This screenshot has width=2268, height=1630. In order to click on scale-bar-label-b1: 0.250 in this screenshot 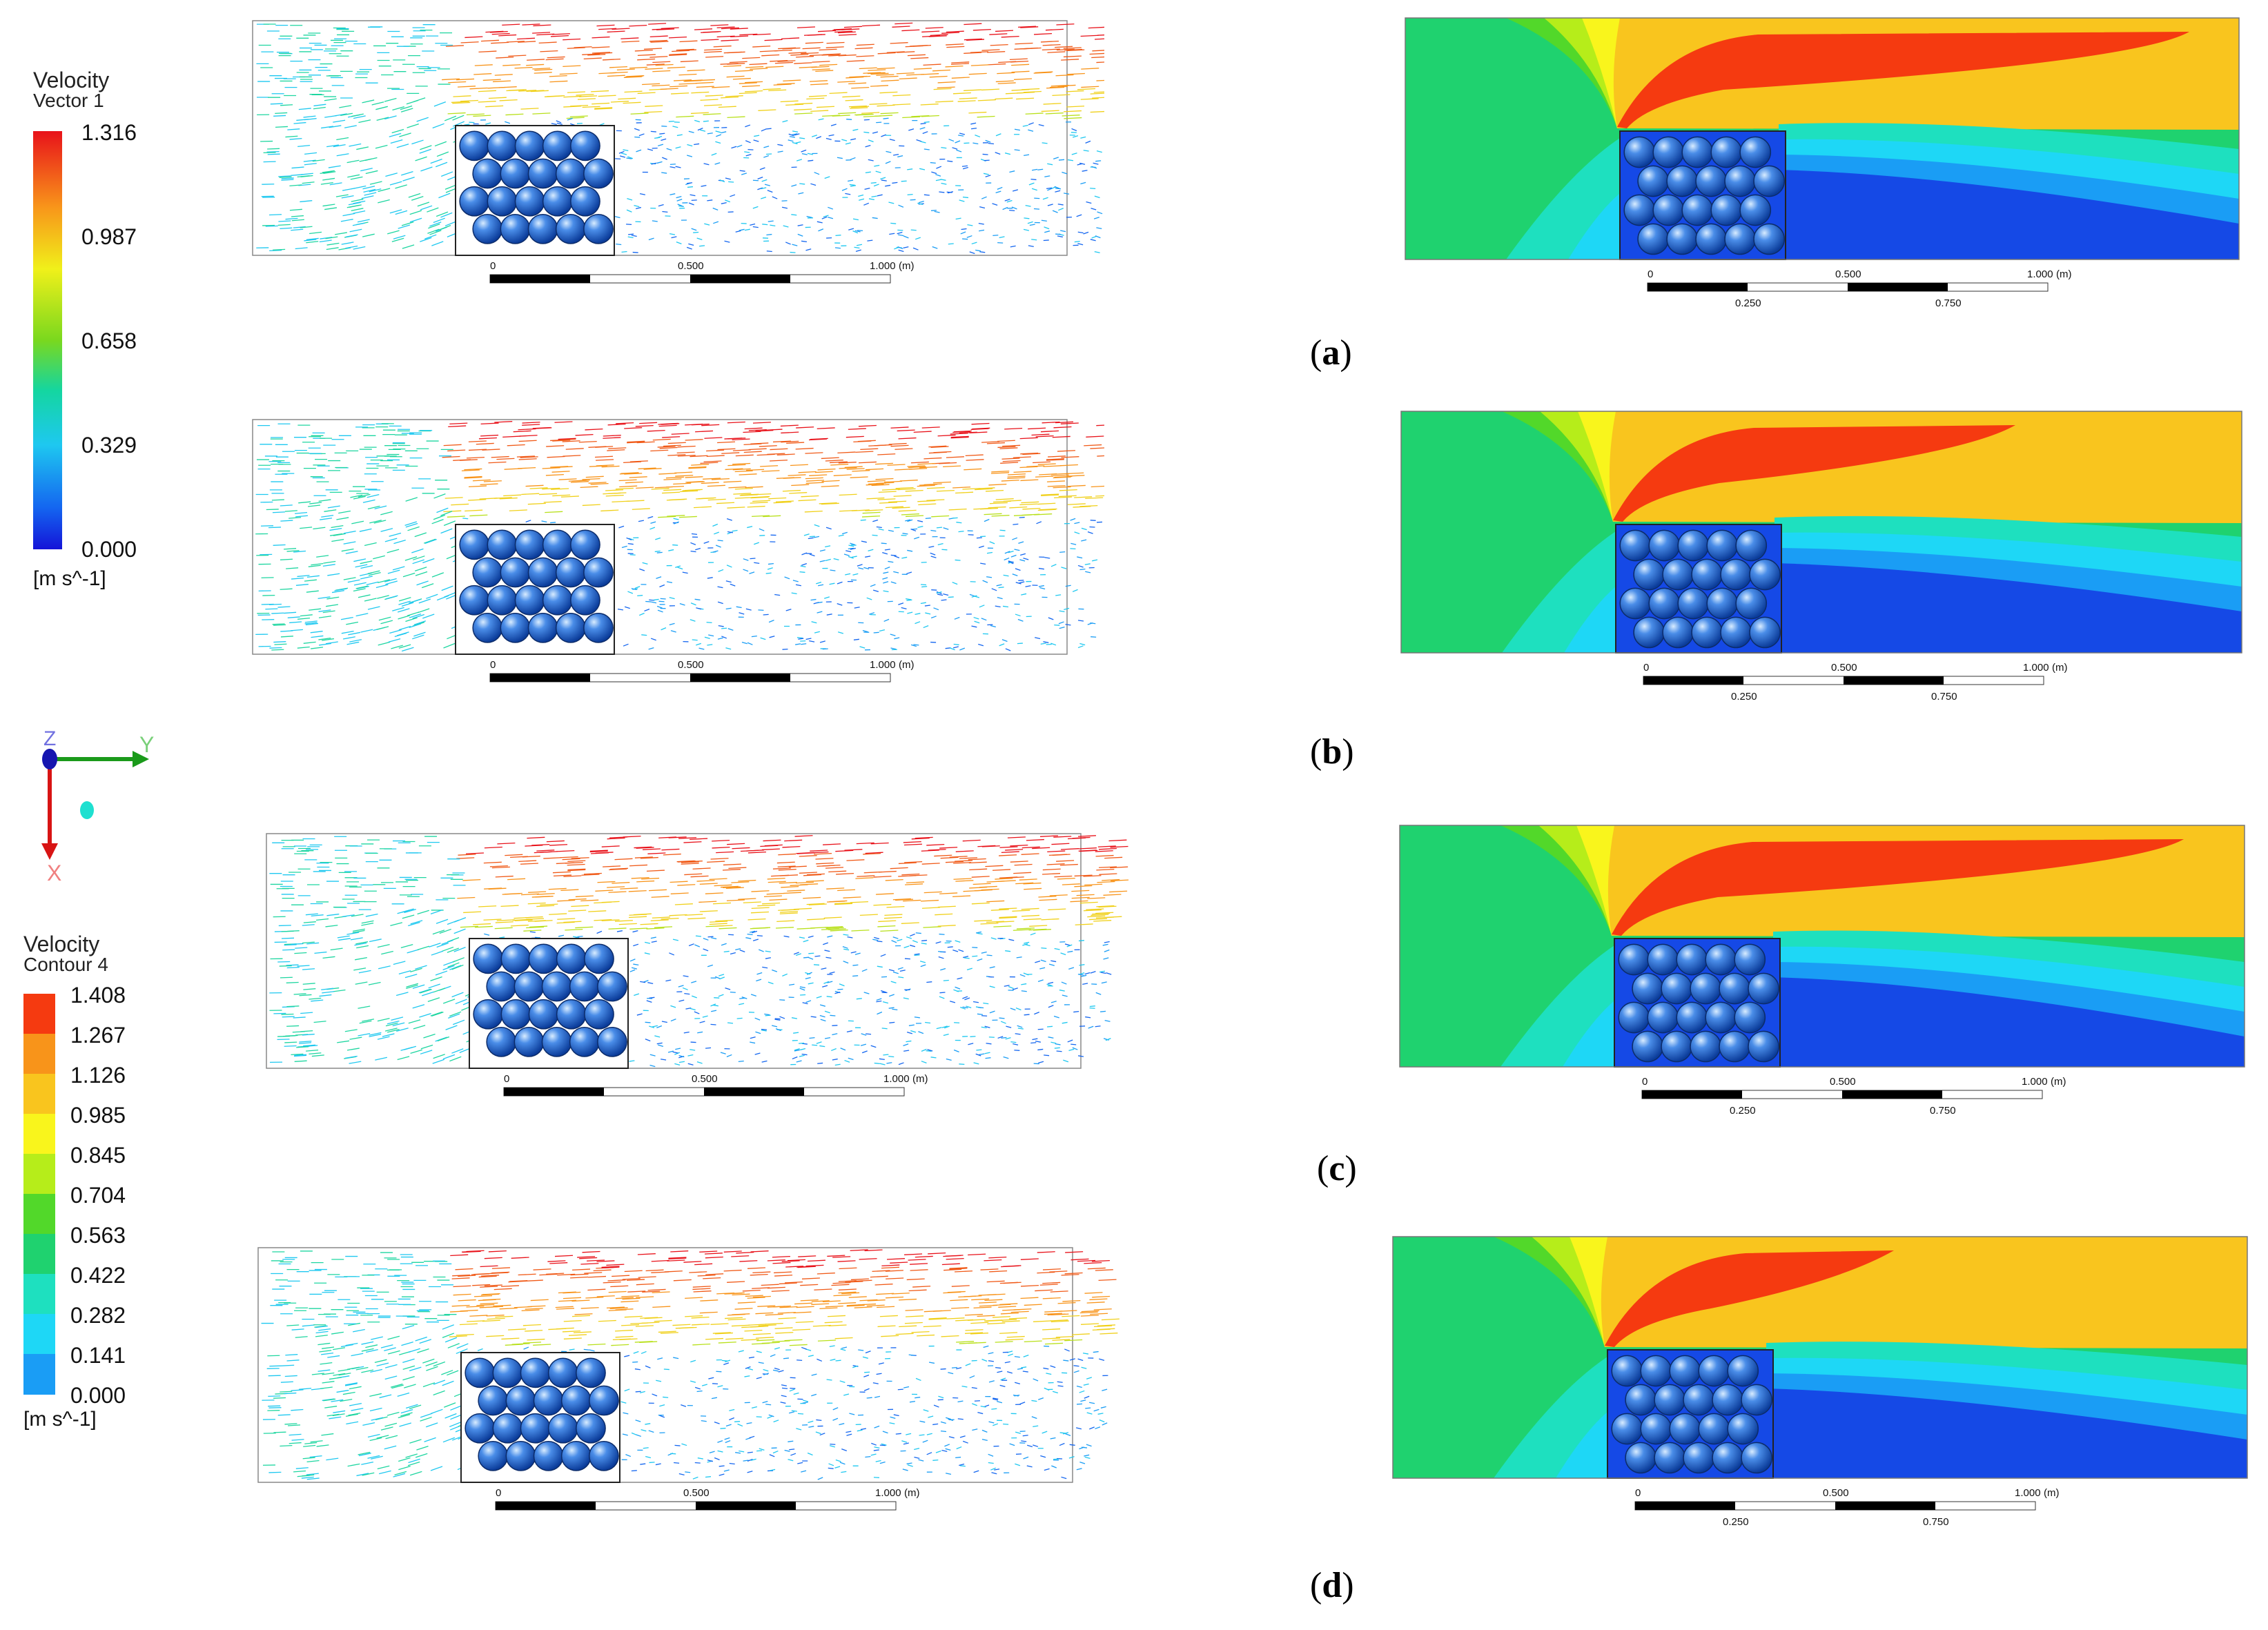, I will do `click(591, 689)`.